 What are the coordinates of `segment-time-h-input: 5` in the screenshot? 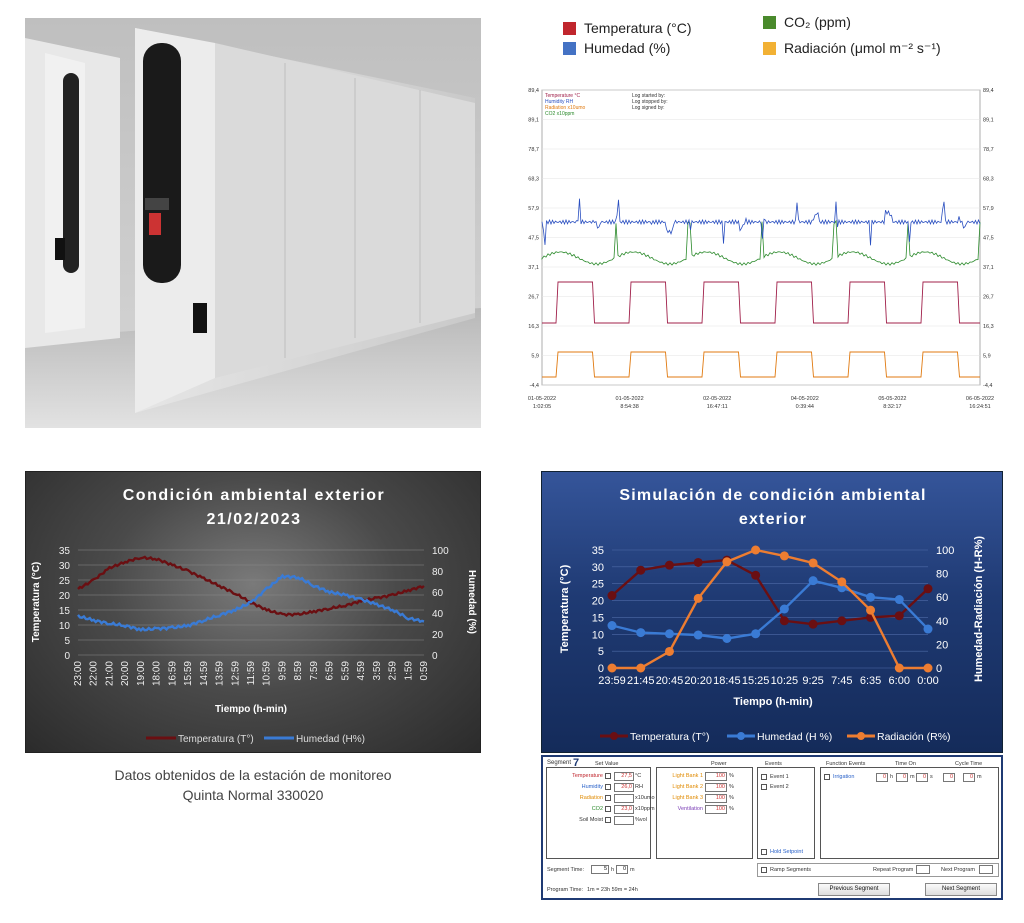 It's located at (600, 869).